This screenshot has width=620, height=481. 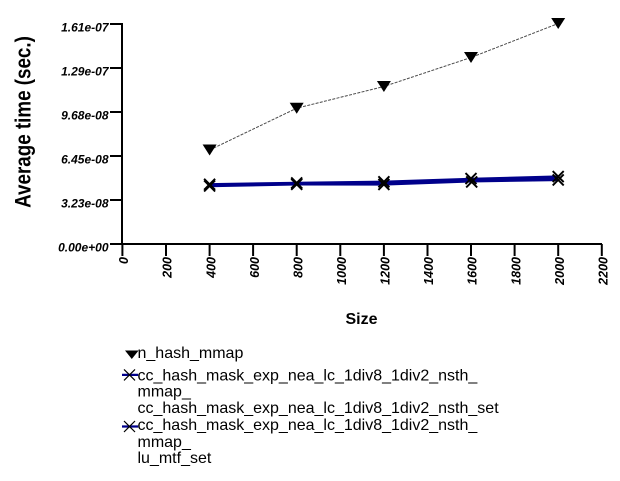 I want to click on svg-text: Average time (sec.), so click(x=23, y=122).